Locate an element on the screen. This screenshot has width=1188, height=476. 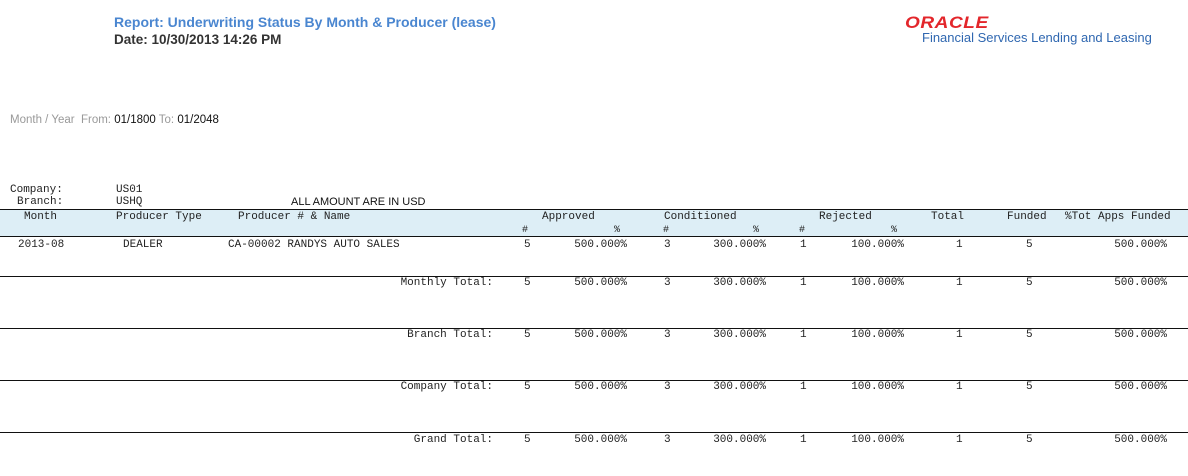
currency-note: ALL AMOUNT ARE IN USD is located at coordinates (358, 202).